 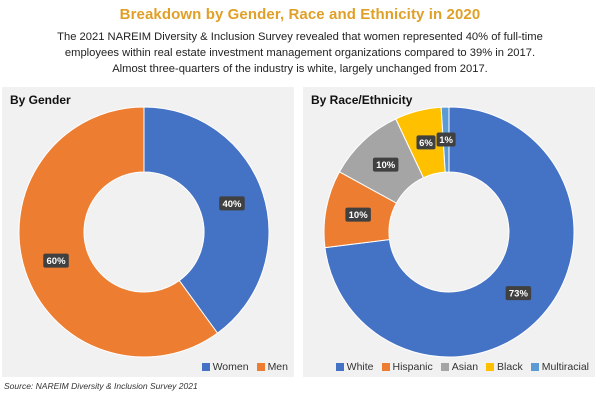 I want to click on data-label-men: 60%, so click(x=56, y=260).